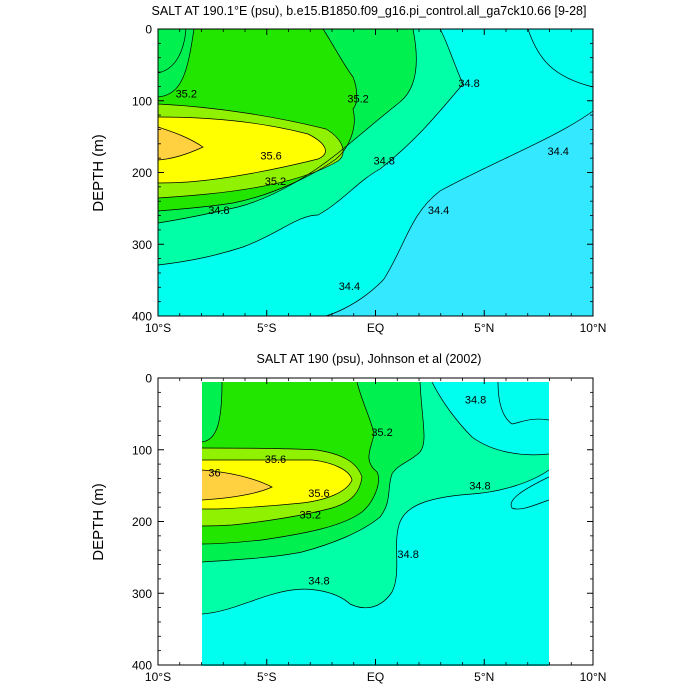 This screenshot has width=700, height=700. I want to click on band-34-4-upper-right, so click(523, 403).